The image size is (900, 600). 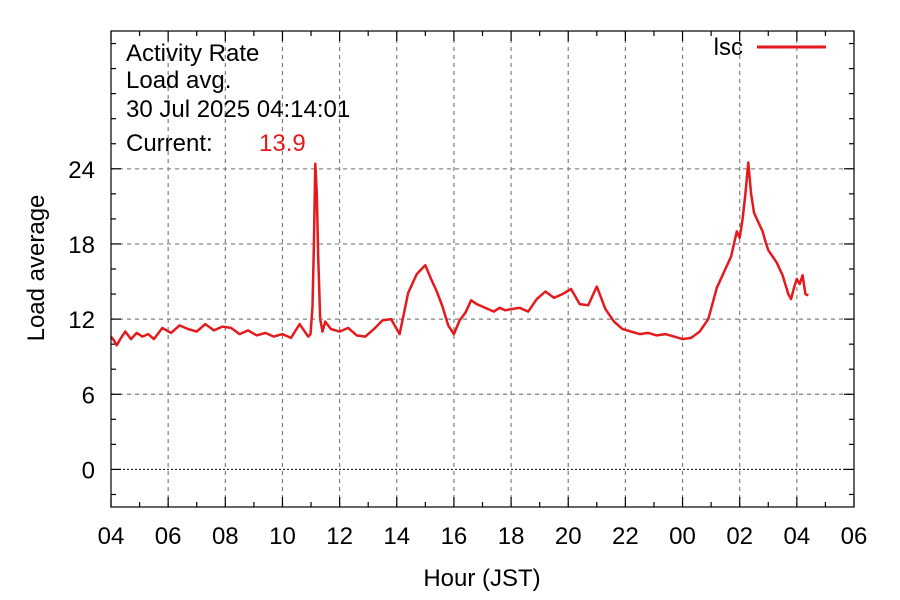 What do you see at coordinates (88, 470) in the screenshot?
I see `y-tick-label: 0` at bounding box center [88, 470].